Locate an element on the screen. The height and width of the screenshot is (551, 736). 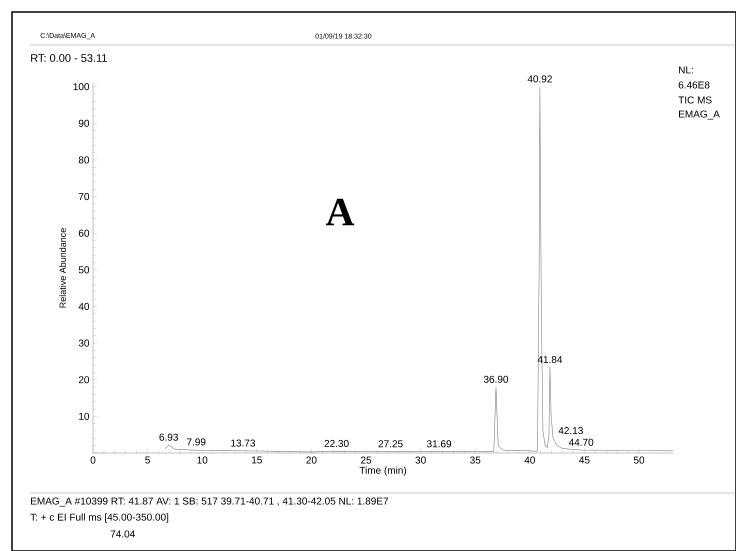
x-tick-label: 10 is located at coordinates (202, 460).